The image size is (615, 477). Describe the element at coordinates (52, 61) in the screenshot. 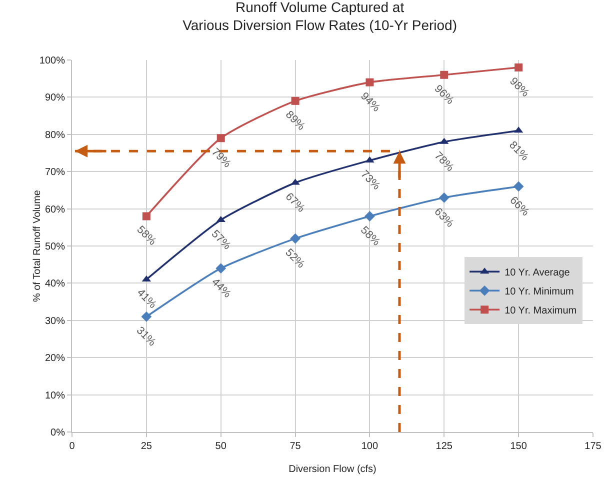

I see `y-tick-label: 100%` at that location.